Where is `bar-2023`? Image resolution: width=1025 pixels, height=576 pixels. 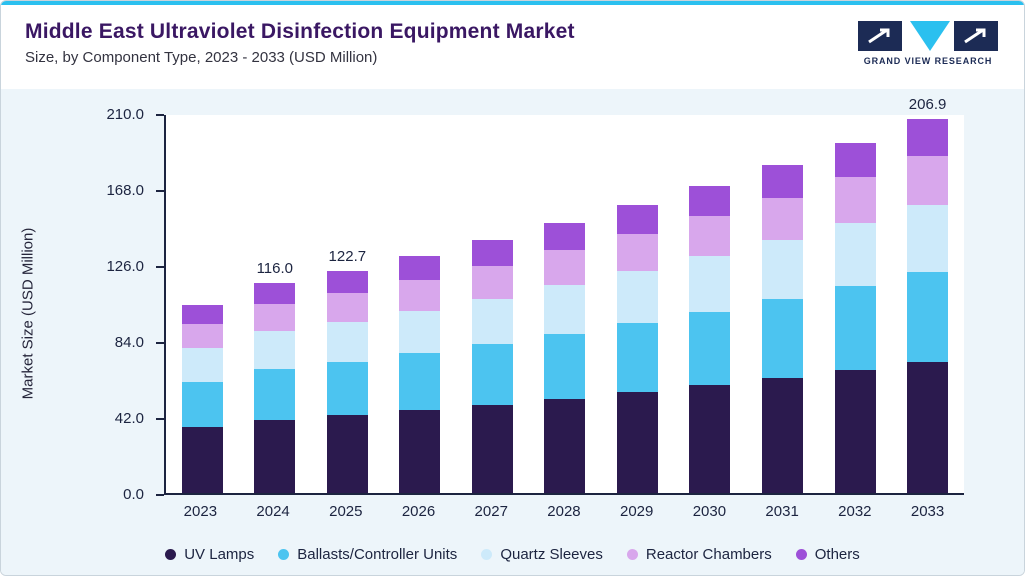
bar-2023 is located at coordinates (202, 304).